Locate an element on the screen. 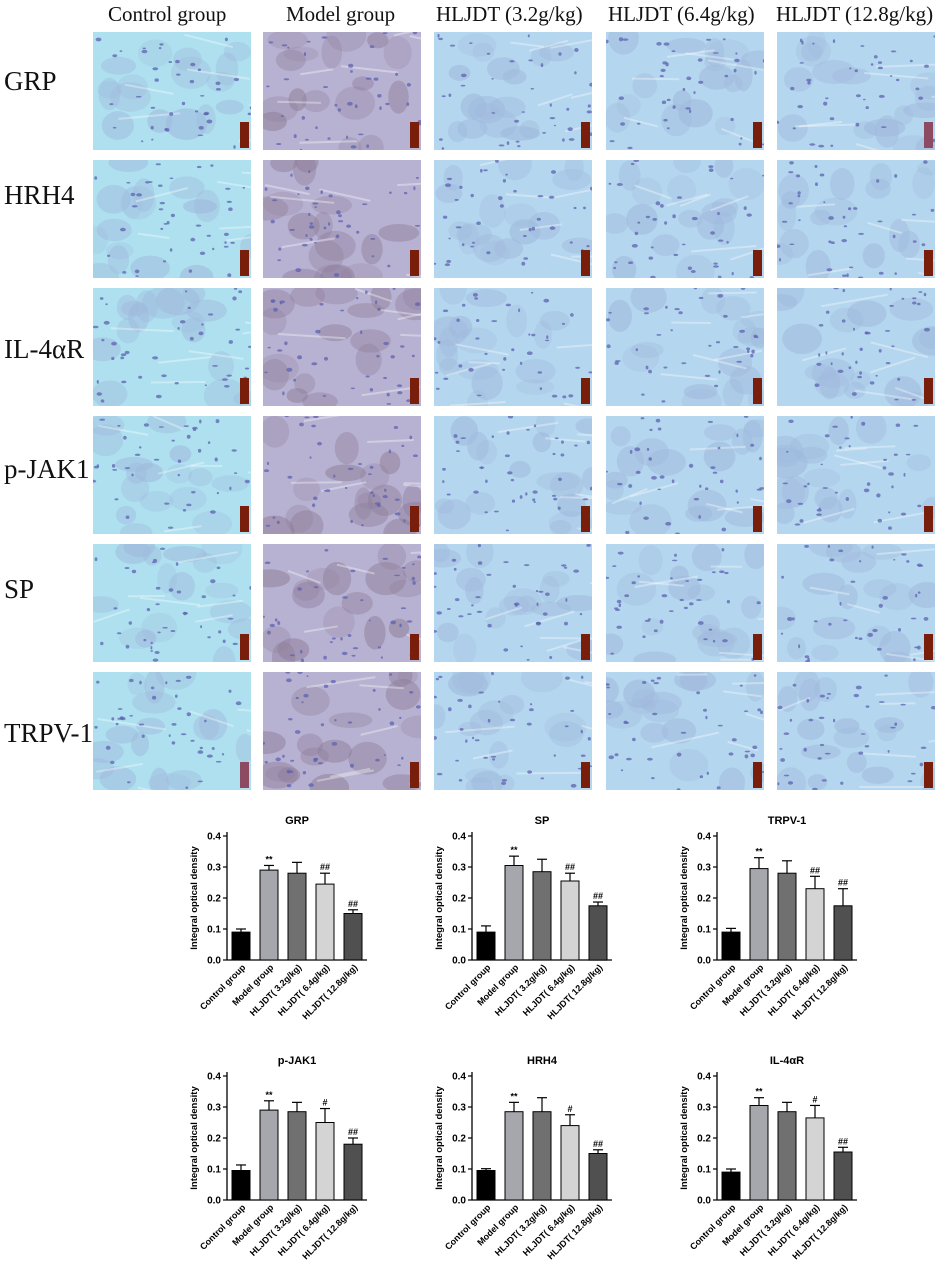 The image size is (941, 1285). micrograph-r3-c1 is located at coordinates (342, 475).